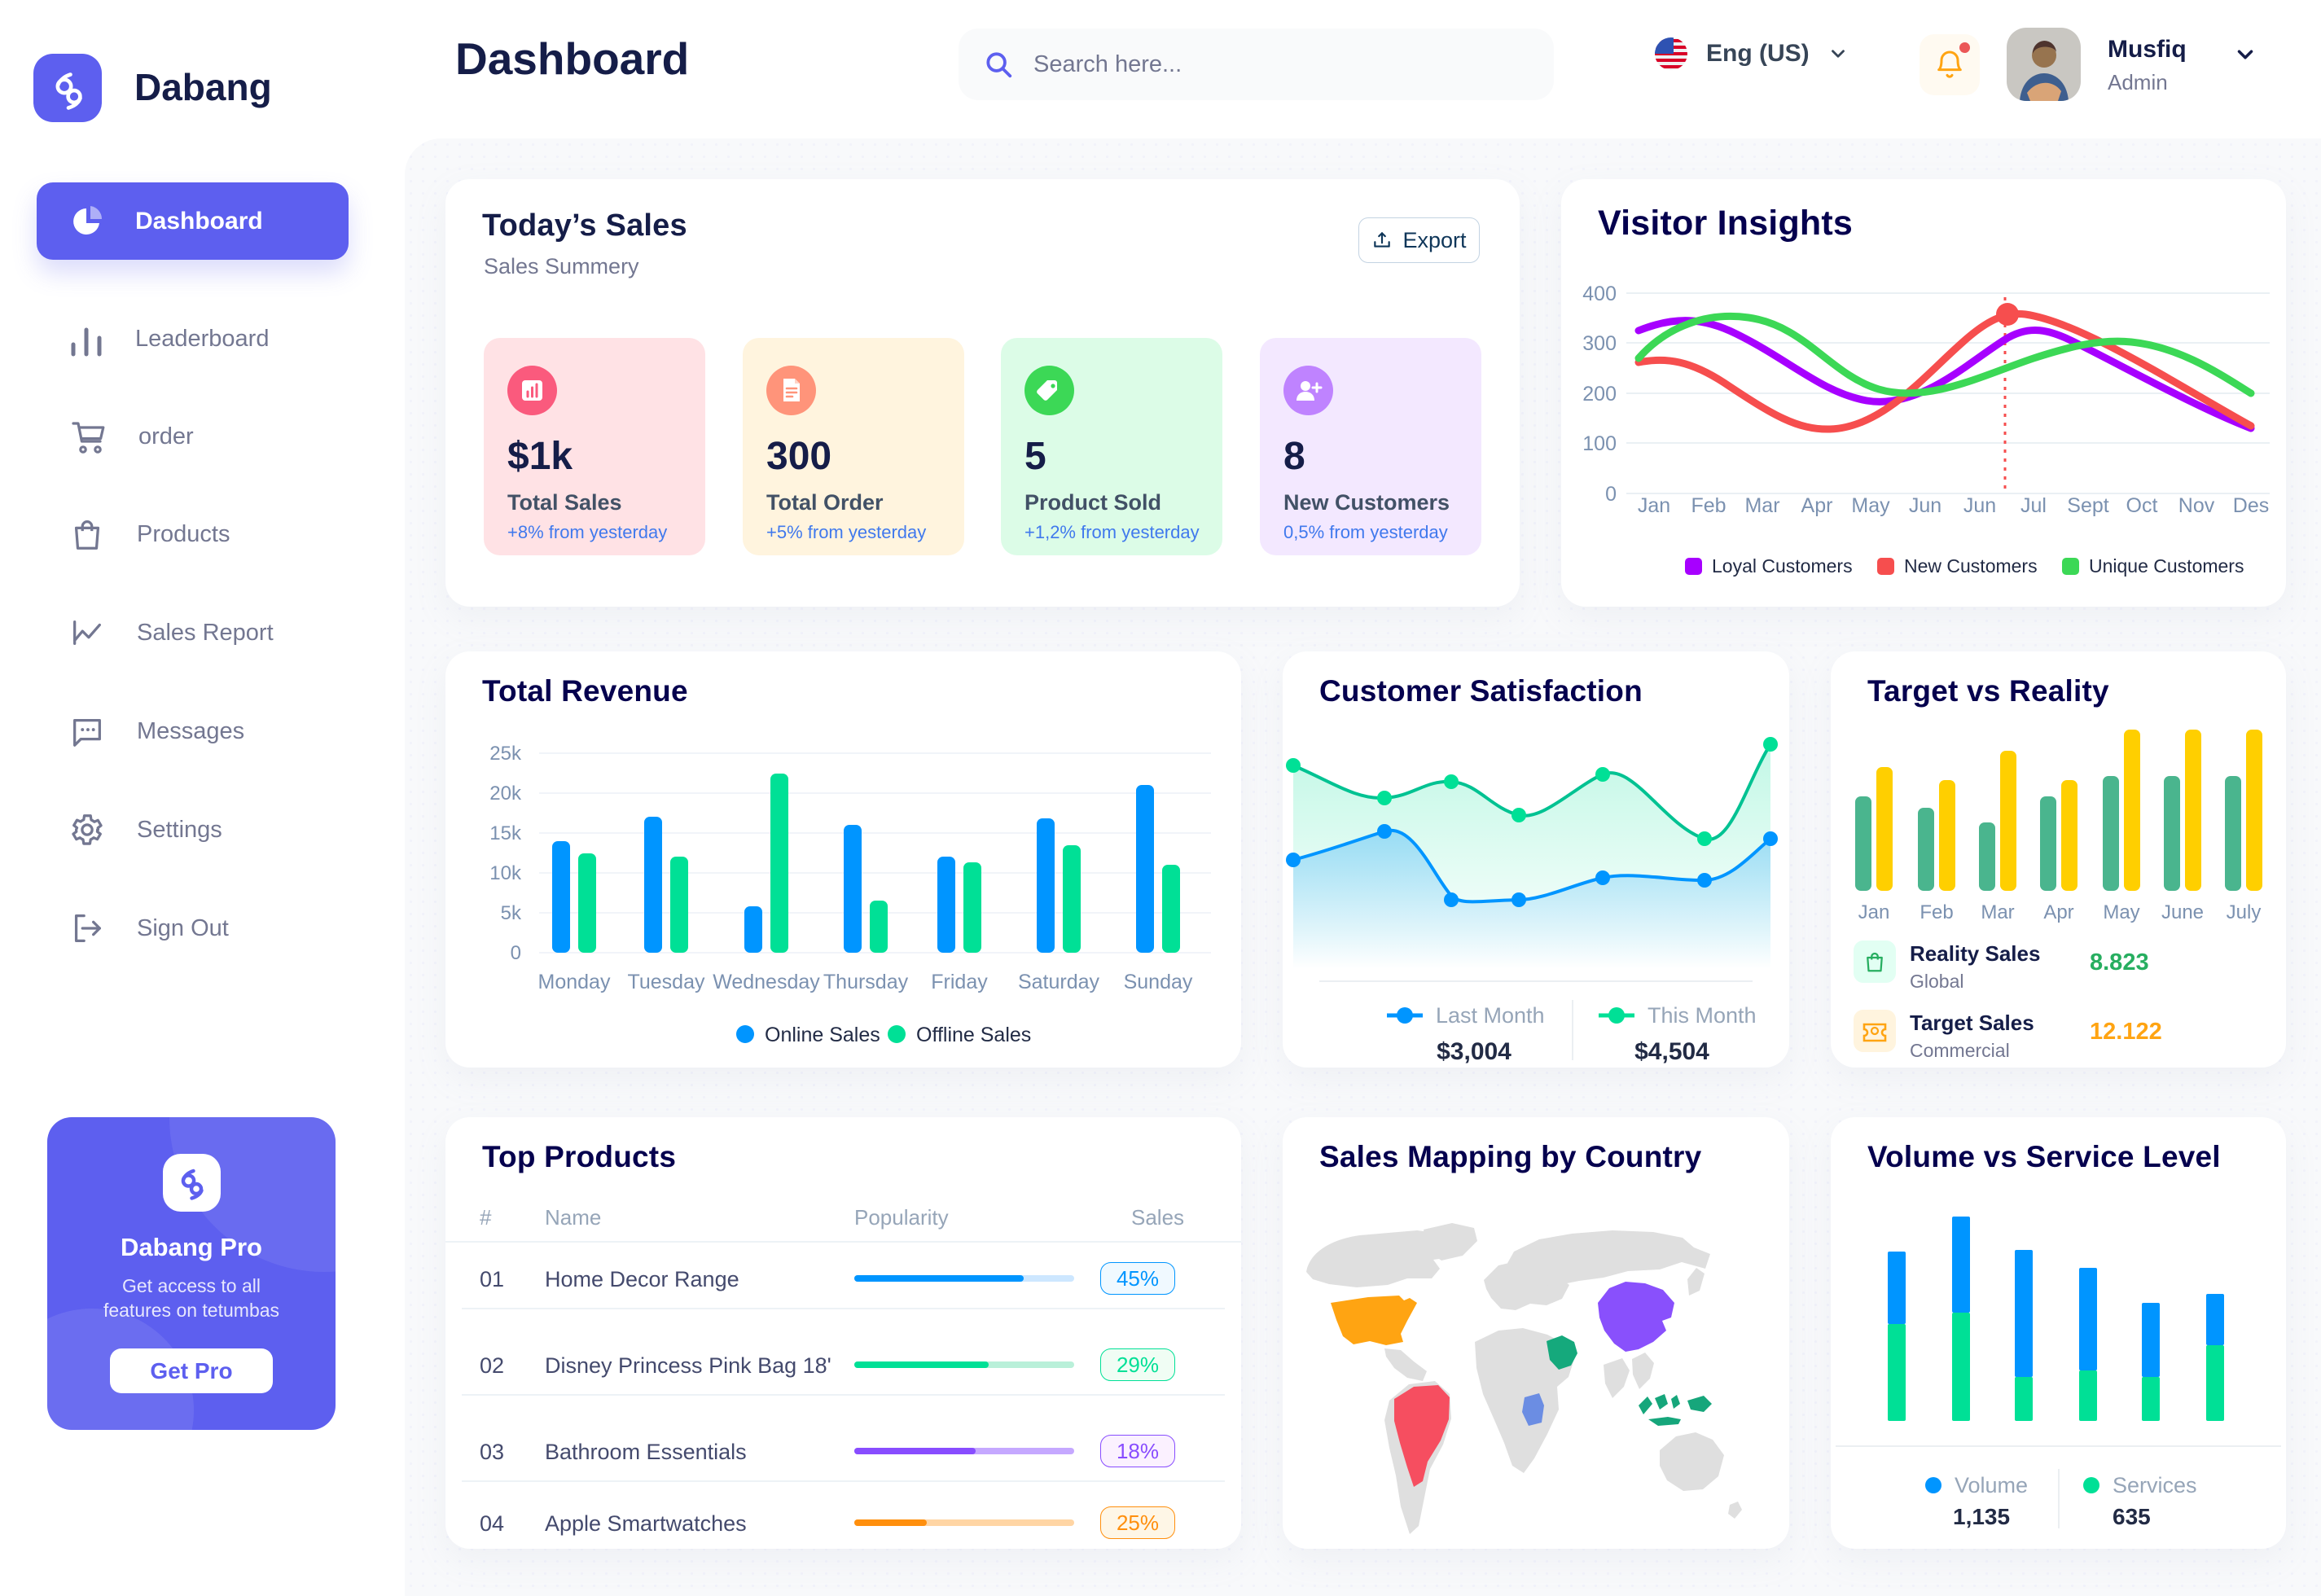  What do you see at coordinates (1671, 1051) in the screenshot?
I see `svg-text: $4,504` at bounding box center [1671, 1051].